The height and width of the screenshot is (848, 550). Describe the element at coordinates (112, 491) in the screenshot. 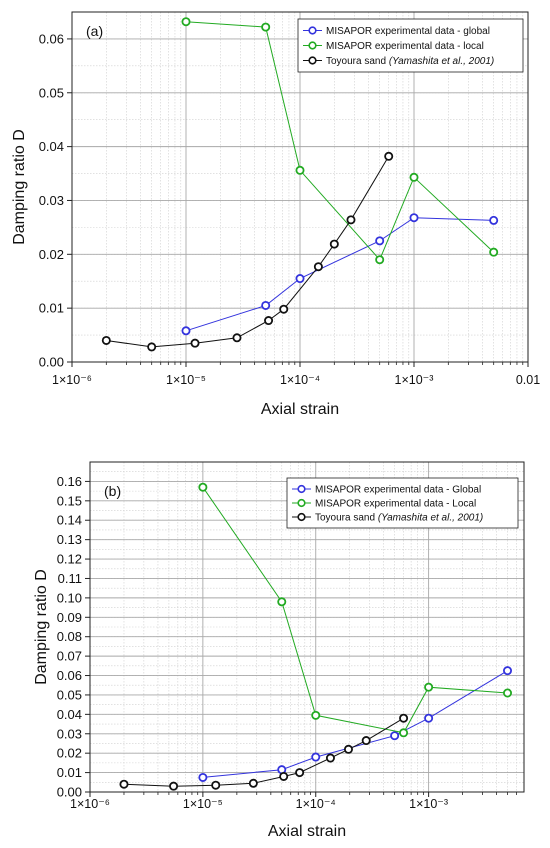

I see `panel-label: (b)` at that location.